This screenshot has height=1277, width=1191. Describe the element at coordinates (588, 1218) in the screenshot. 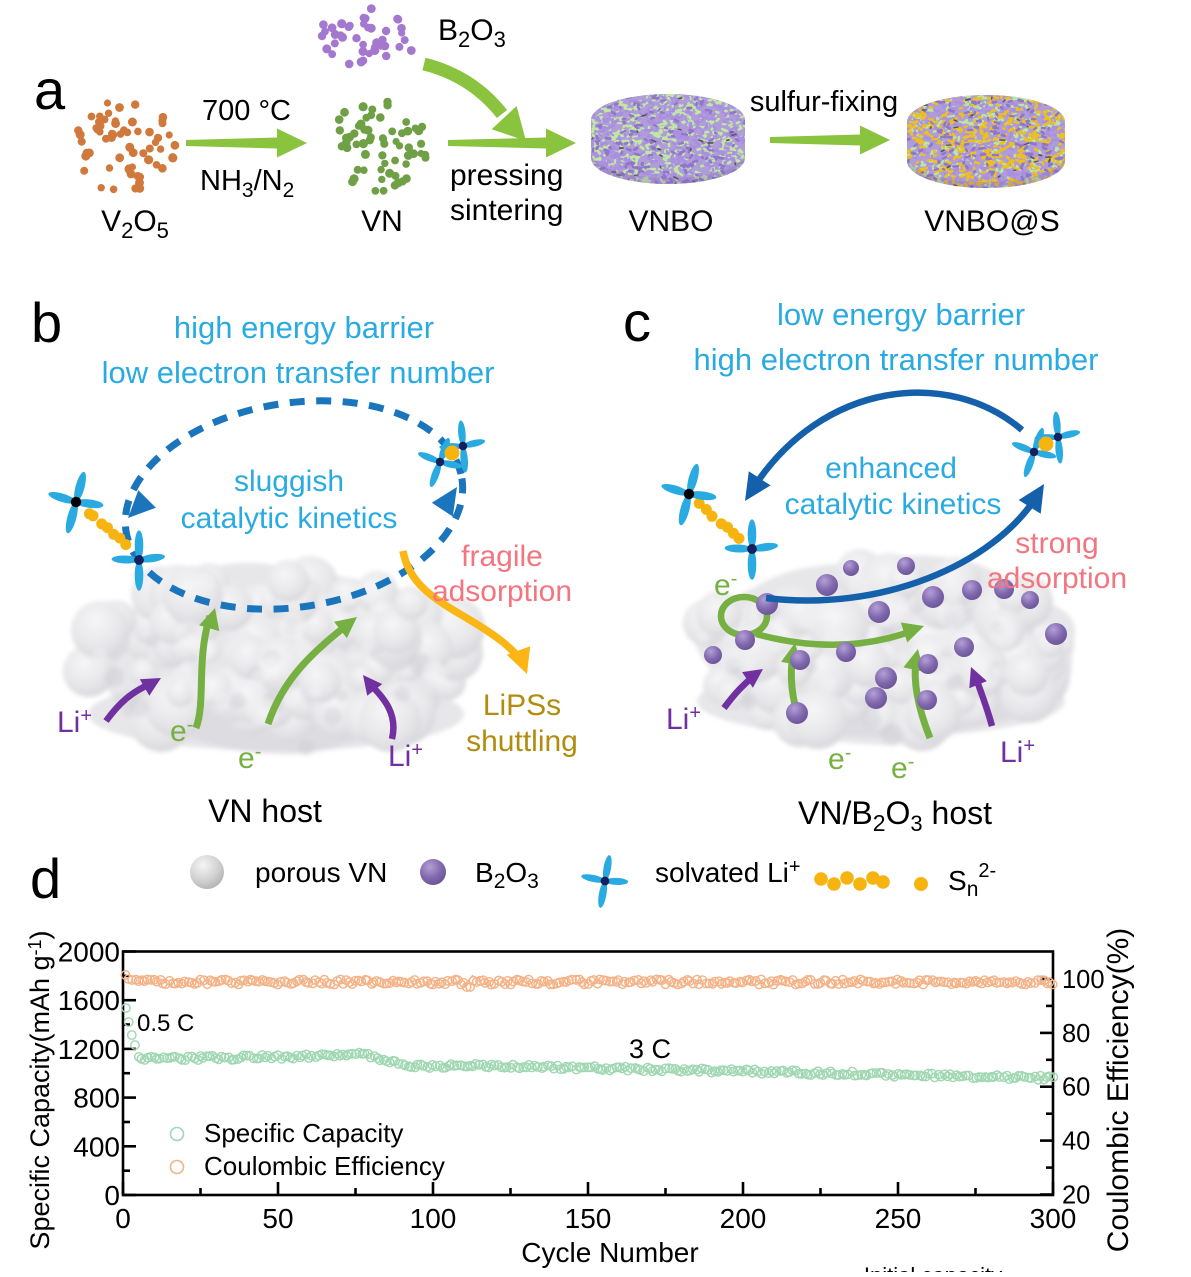

I see `svg-text: 150` at that location.